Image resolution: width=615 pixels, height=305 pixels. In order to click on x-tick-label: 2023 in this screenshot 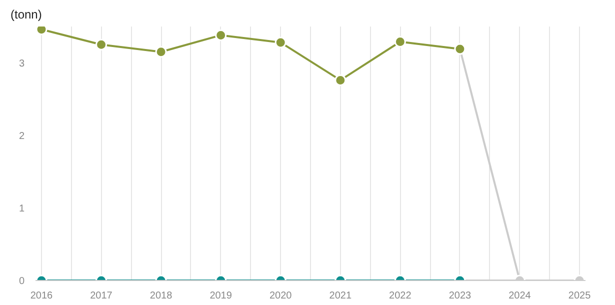, I will do `click(460, 296)`.